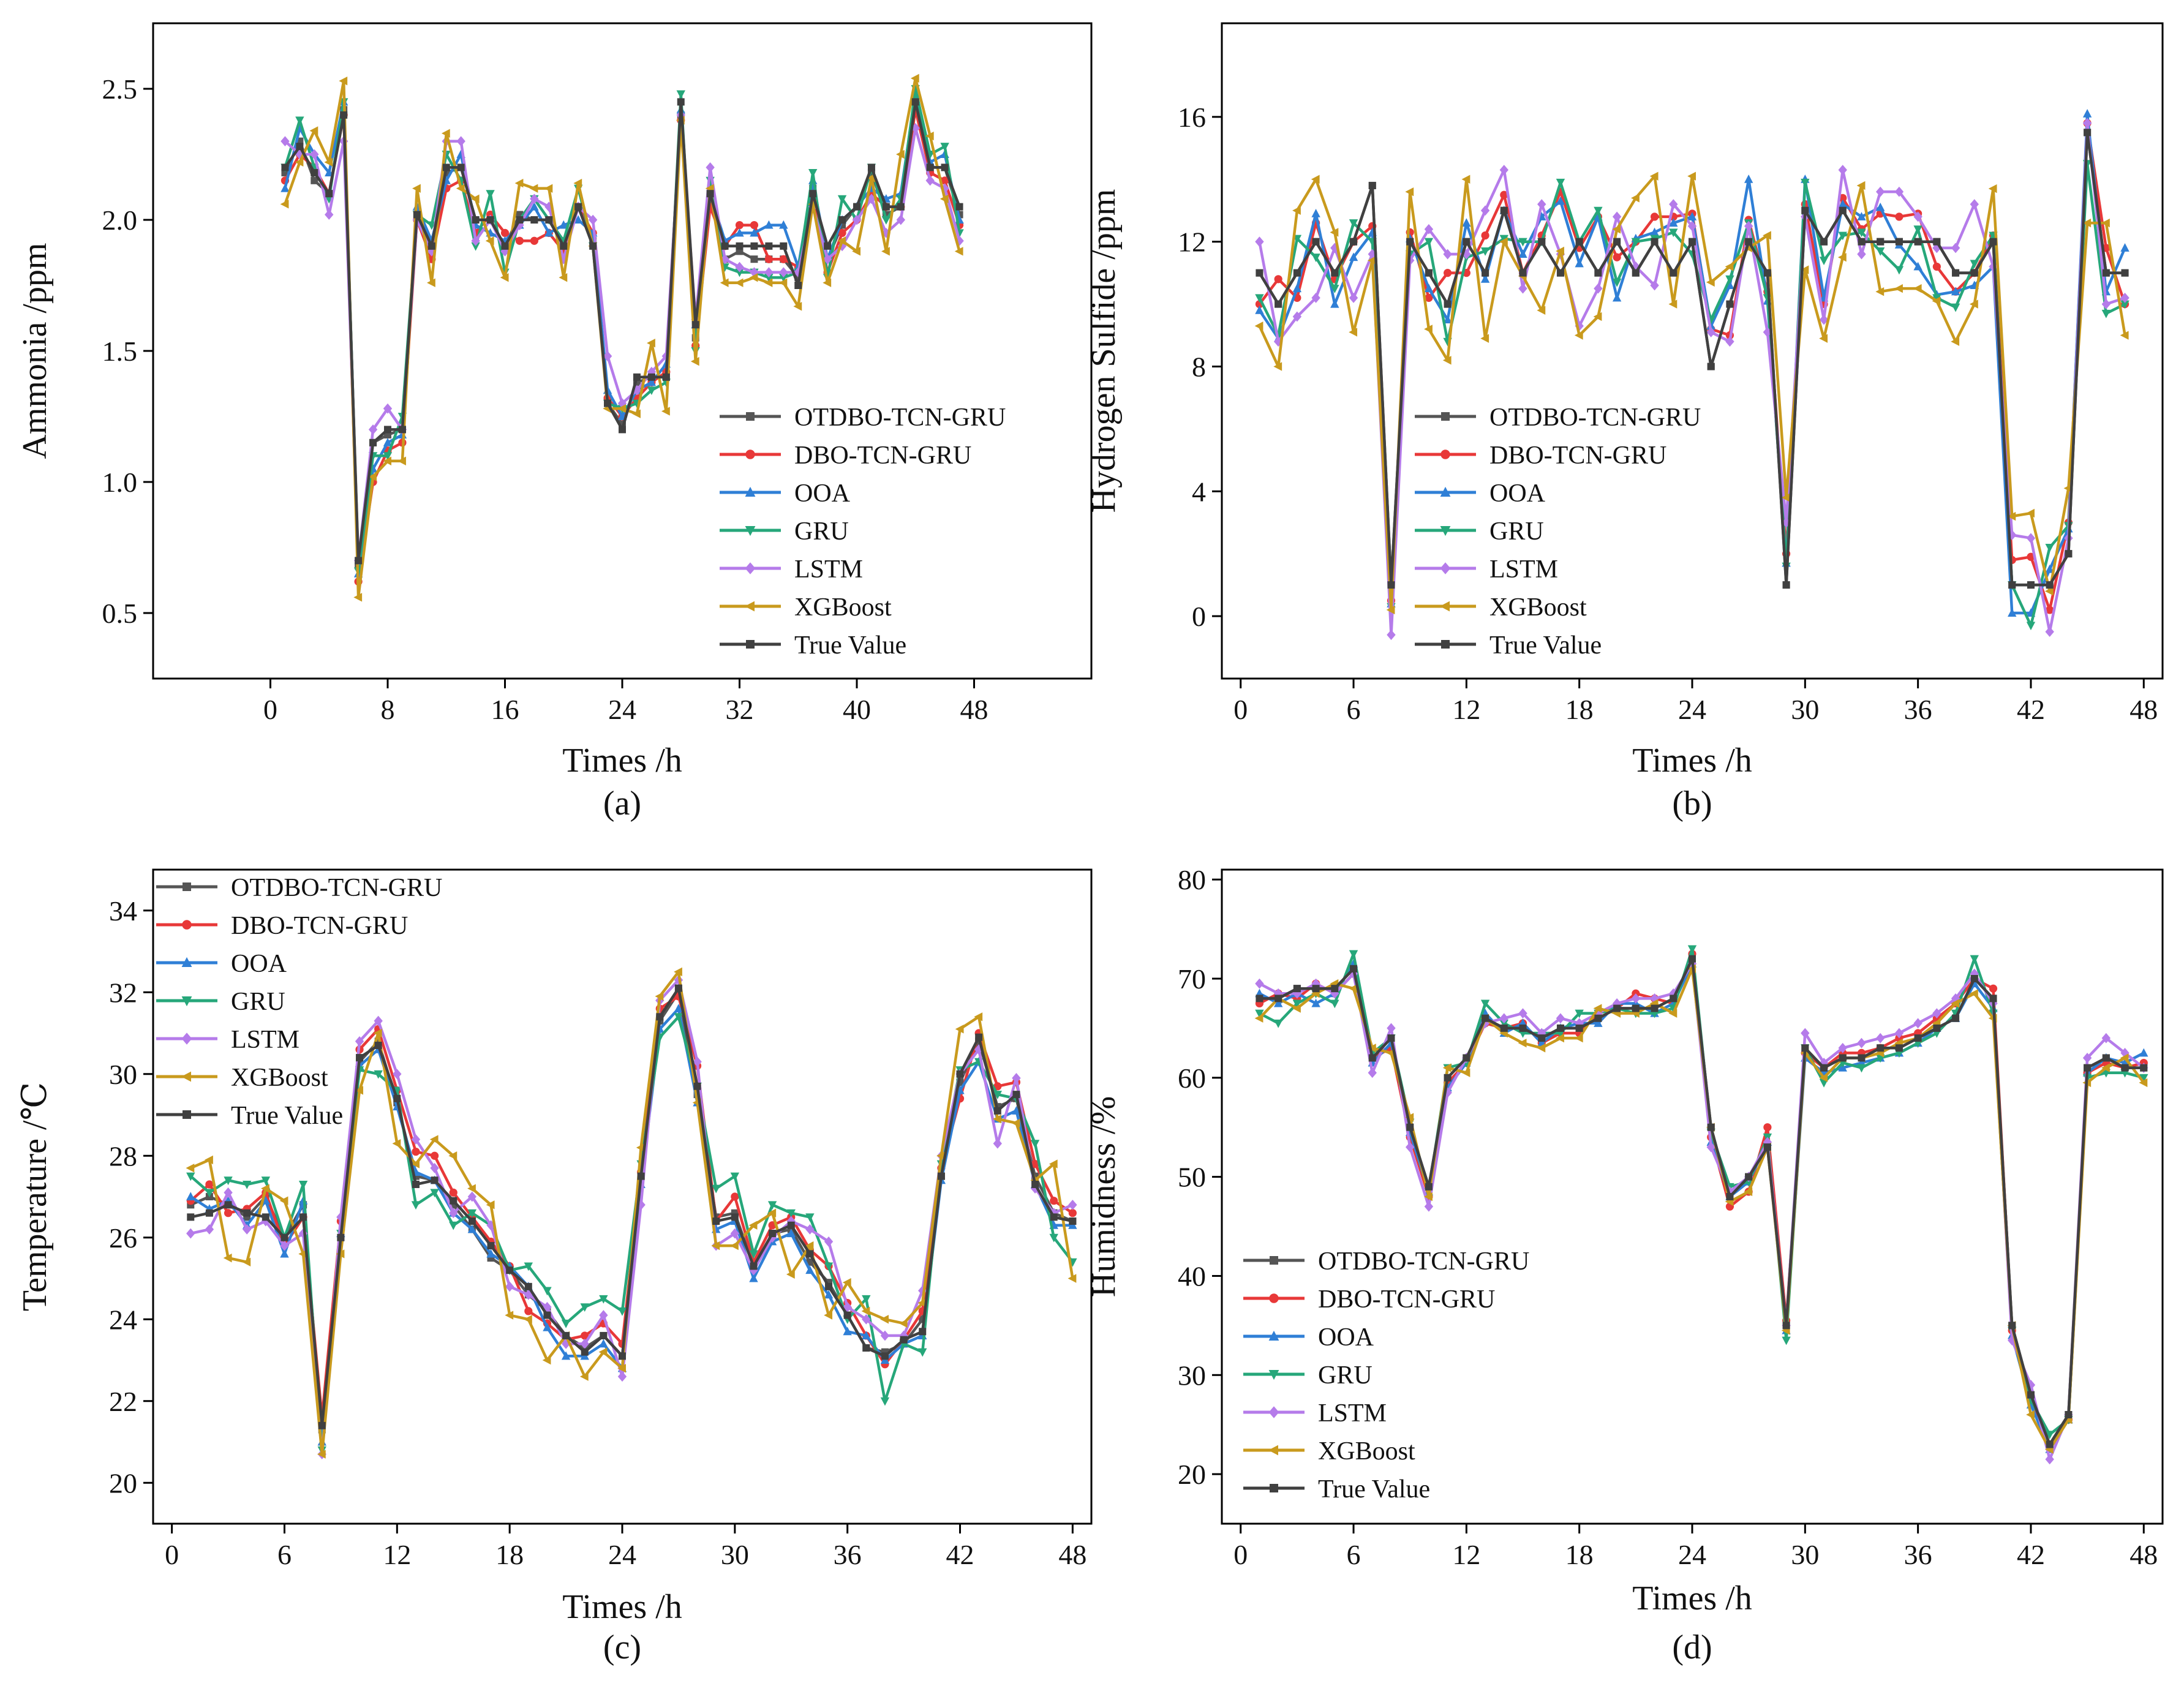  Describe the element at coordinates (1479, 531) in the screenshot. I see `legend-item: GRU` at that location.